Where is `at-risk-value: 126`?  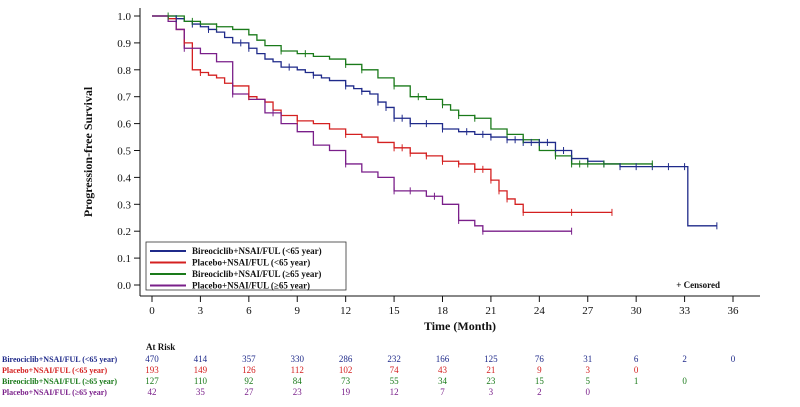
at-risk-value: 126 is located at coordinates (249, 370).